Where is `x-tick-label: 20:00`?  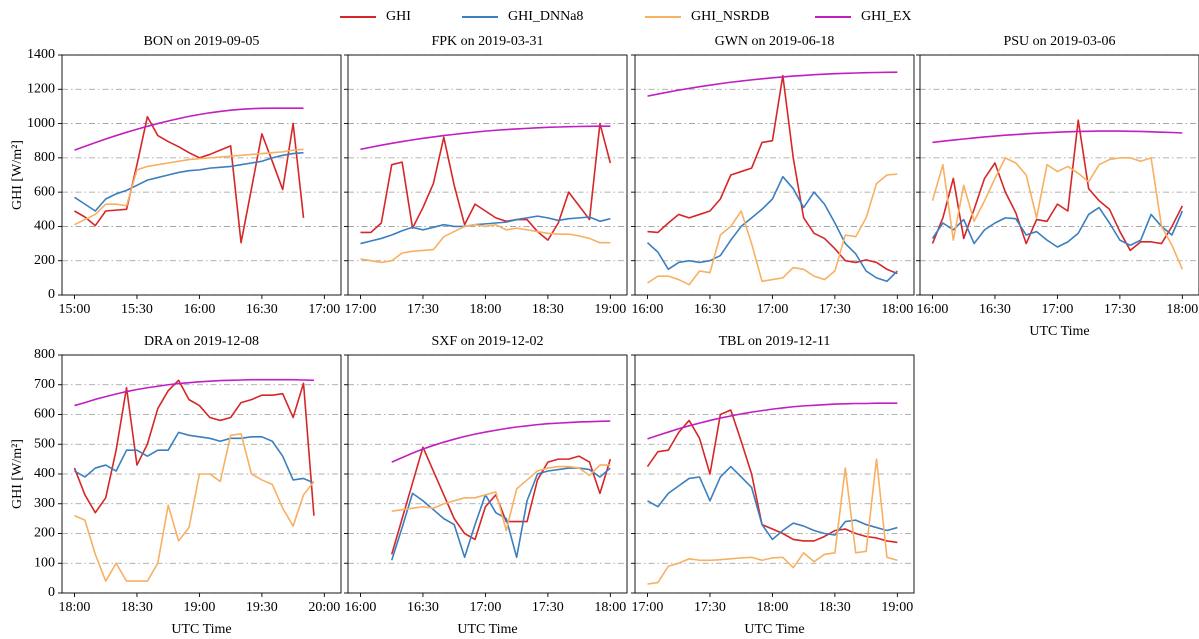
x-tick-label: 20:00 is located at coordinates (324, 607).